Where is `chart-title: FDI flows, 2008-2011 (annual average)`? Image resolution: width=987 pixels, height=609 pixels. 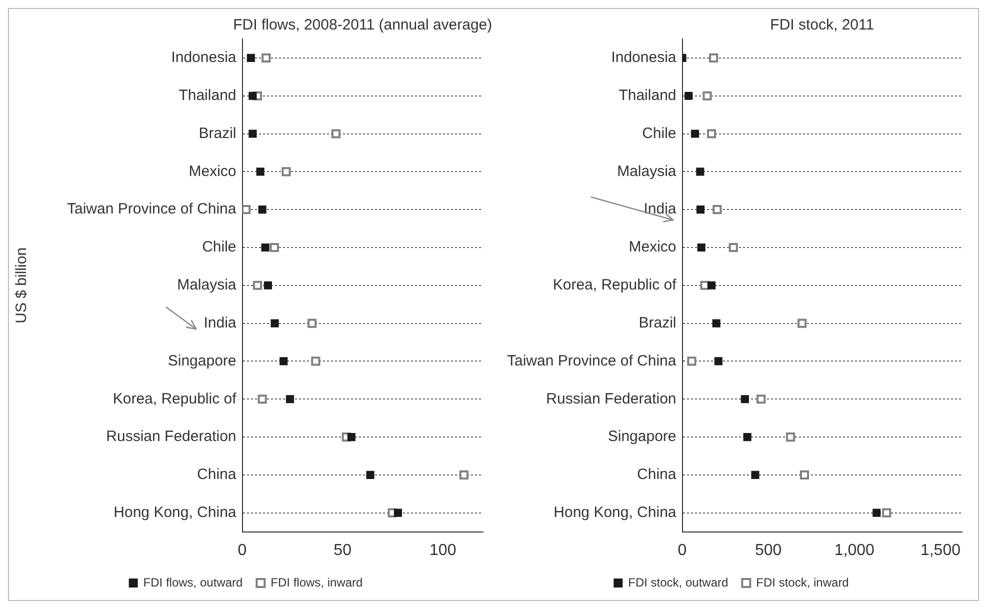
chart-title: FDI flows, 2008-2011 (annual average) is located at coordinates (362, 25).